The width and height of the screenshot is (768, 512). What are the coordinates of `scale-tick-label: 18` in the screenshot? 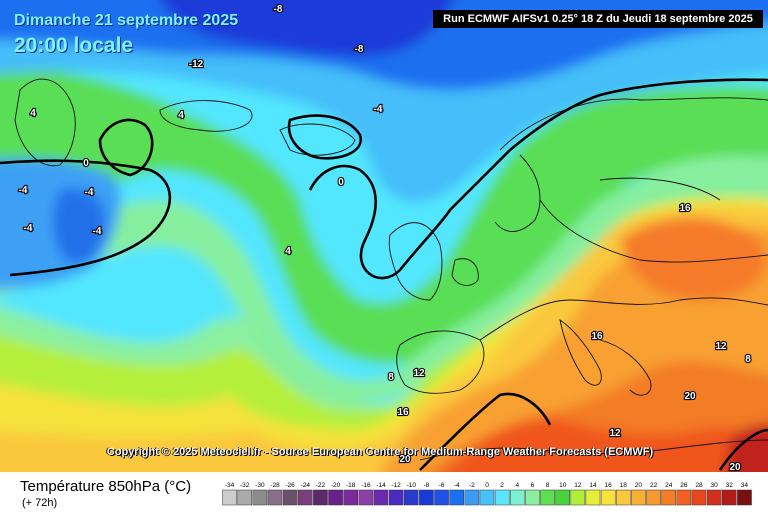 It's located at (624, 485).